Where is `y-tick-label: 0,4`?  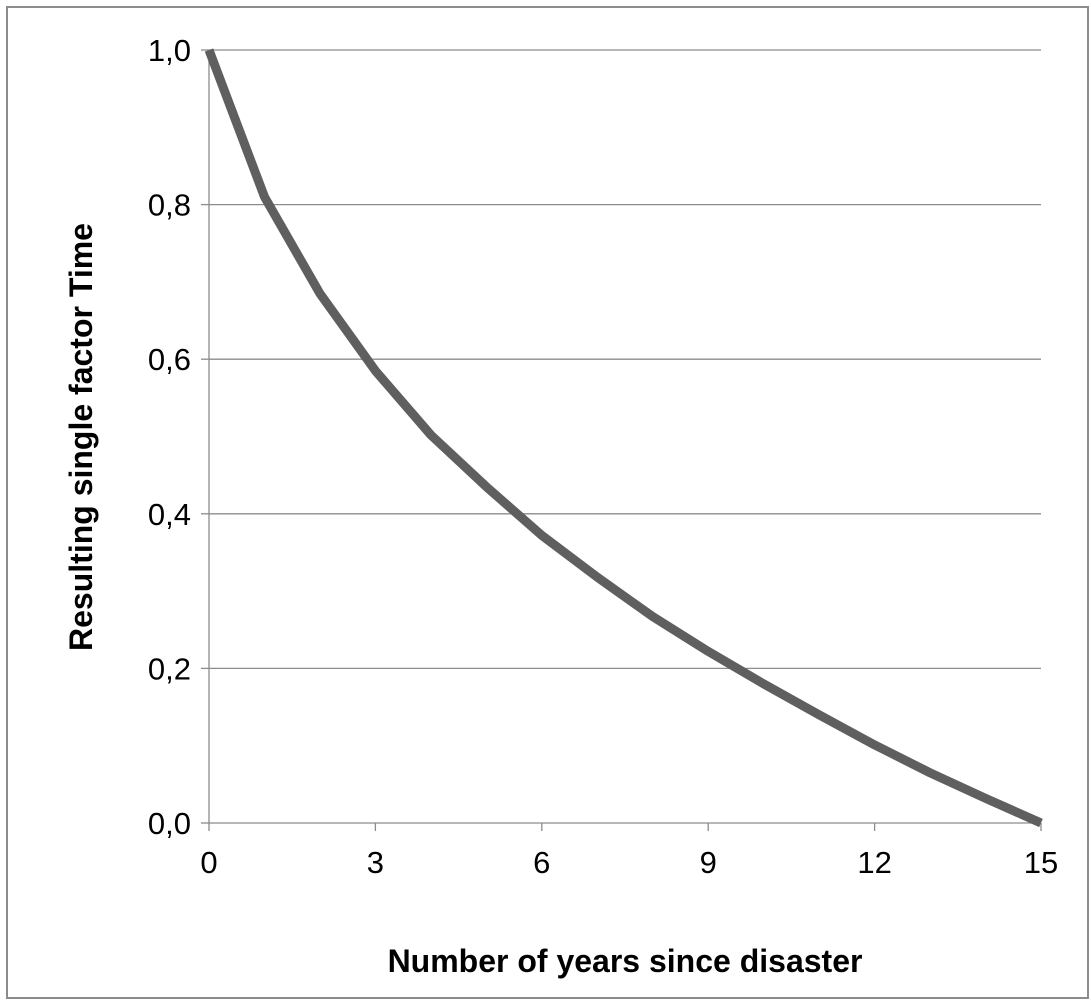 y-tick-label: 0,4 is located at coordinates (169, 514).